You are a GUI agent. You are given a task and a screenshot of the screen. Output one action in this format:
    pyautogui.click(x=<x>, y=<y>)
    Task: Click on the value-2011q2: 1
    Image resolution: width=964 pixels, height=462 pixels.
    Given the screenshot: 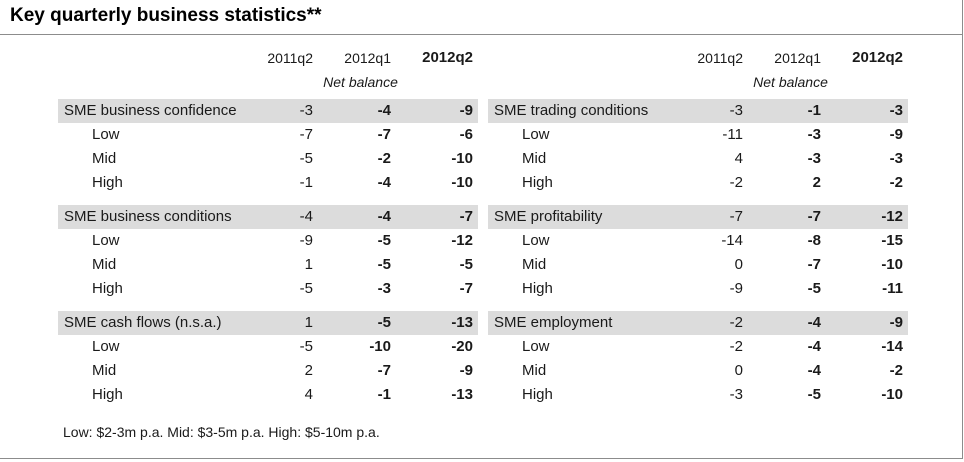 What is the action you would take?
    pyautogui.click(x=308, y=322)
    